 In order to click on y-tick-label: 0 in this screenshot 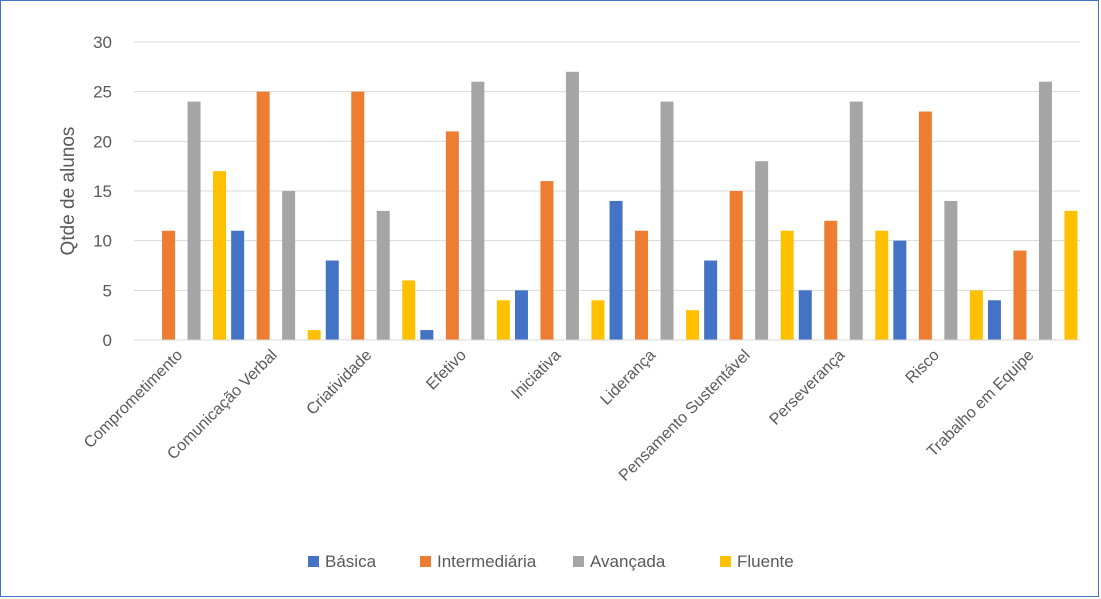, I will do `click(107, 340)`.